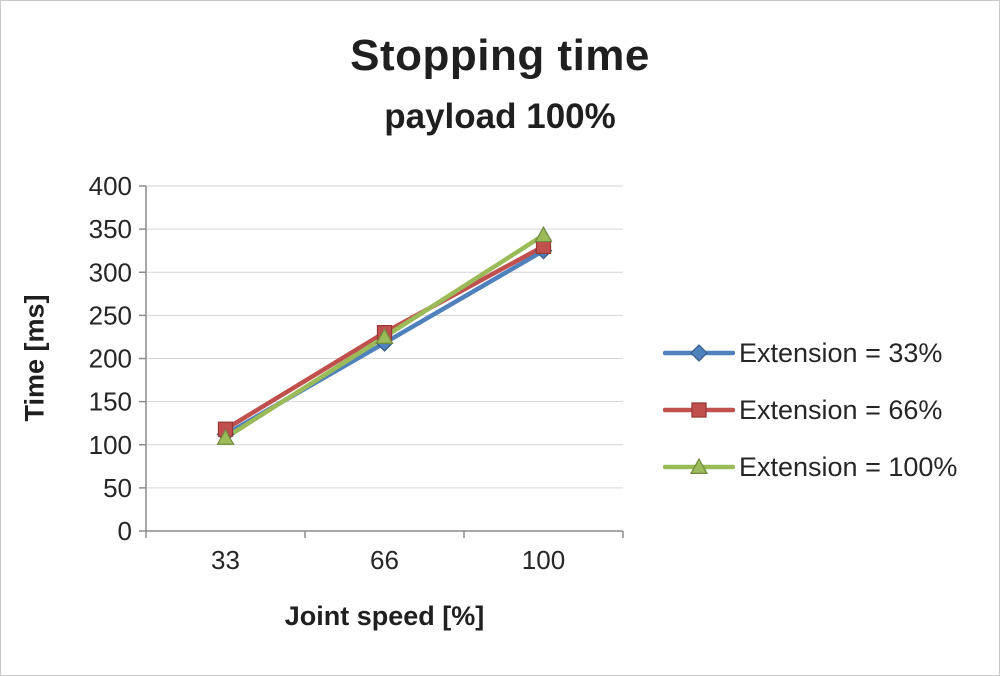 The image size is (1000, 676). What do you see at coordinates (110, 186) in the screenshot?
I see `svg-text: 400` at bounding box center [110, 186].